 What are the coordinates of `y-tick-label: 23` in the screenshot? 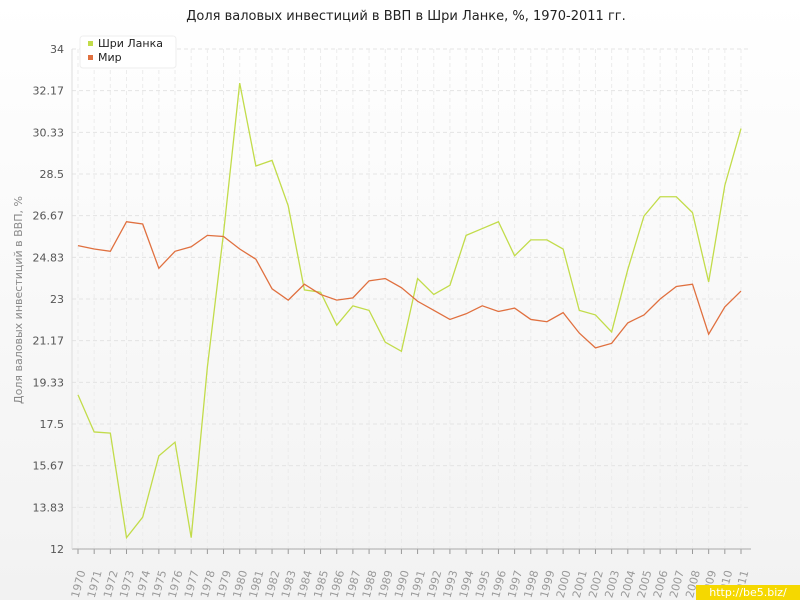 It's located at (57, 299).